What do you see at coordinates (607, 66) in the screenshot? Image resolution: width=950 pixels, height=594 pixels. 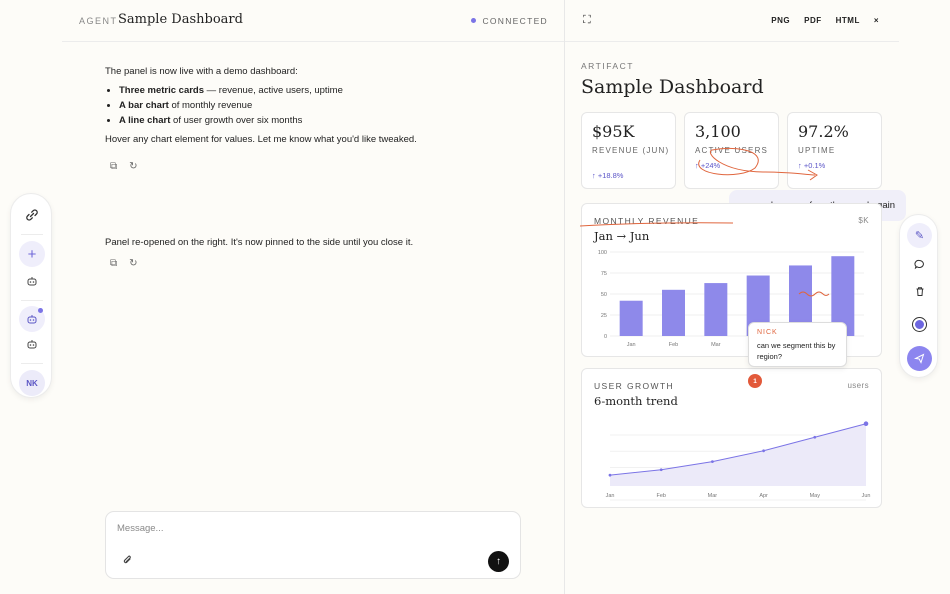 I see `artifact-label: ARTIFACT` at bounding box center [607, 66].